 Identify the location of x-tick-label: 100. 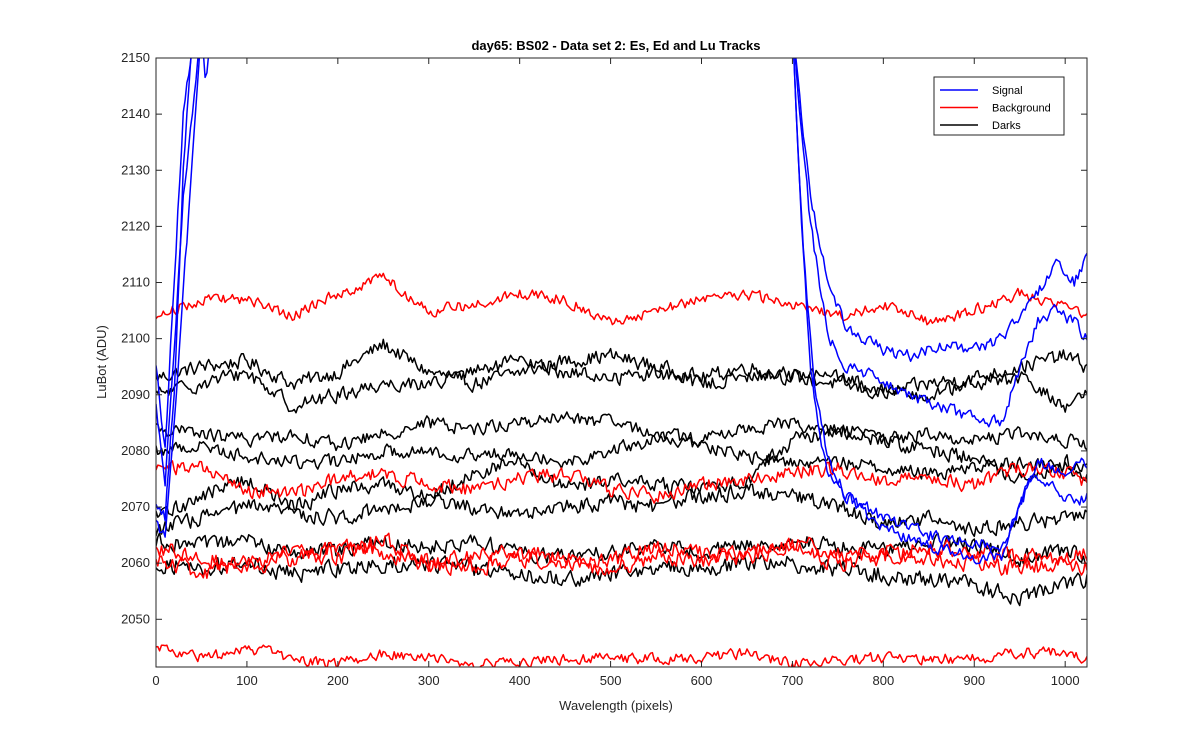
(247, 680).